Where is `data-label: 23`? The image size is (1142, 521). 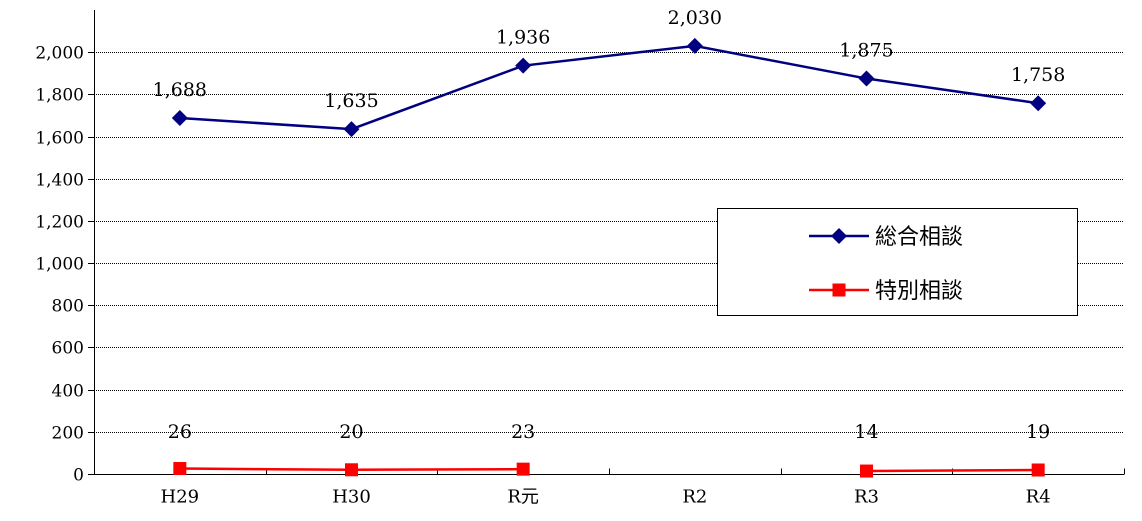
data-label: 23 is located at coordinates (523, 432).